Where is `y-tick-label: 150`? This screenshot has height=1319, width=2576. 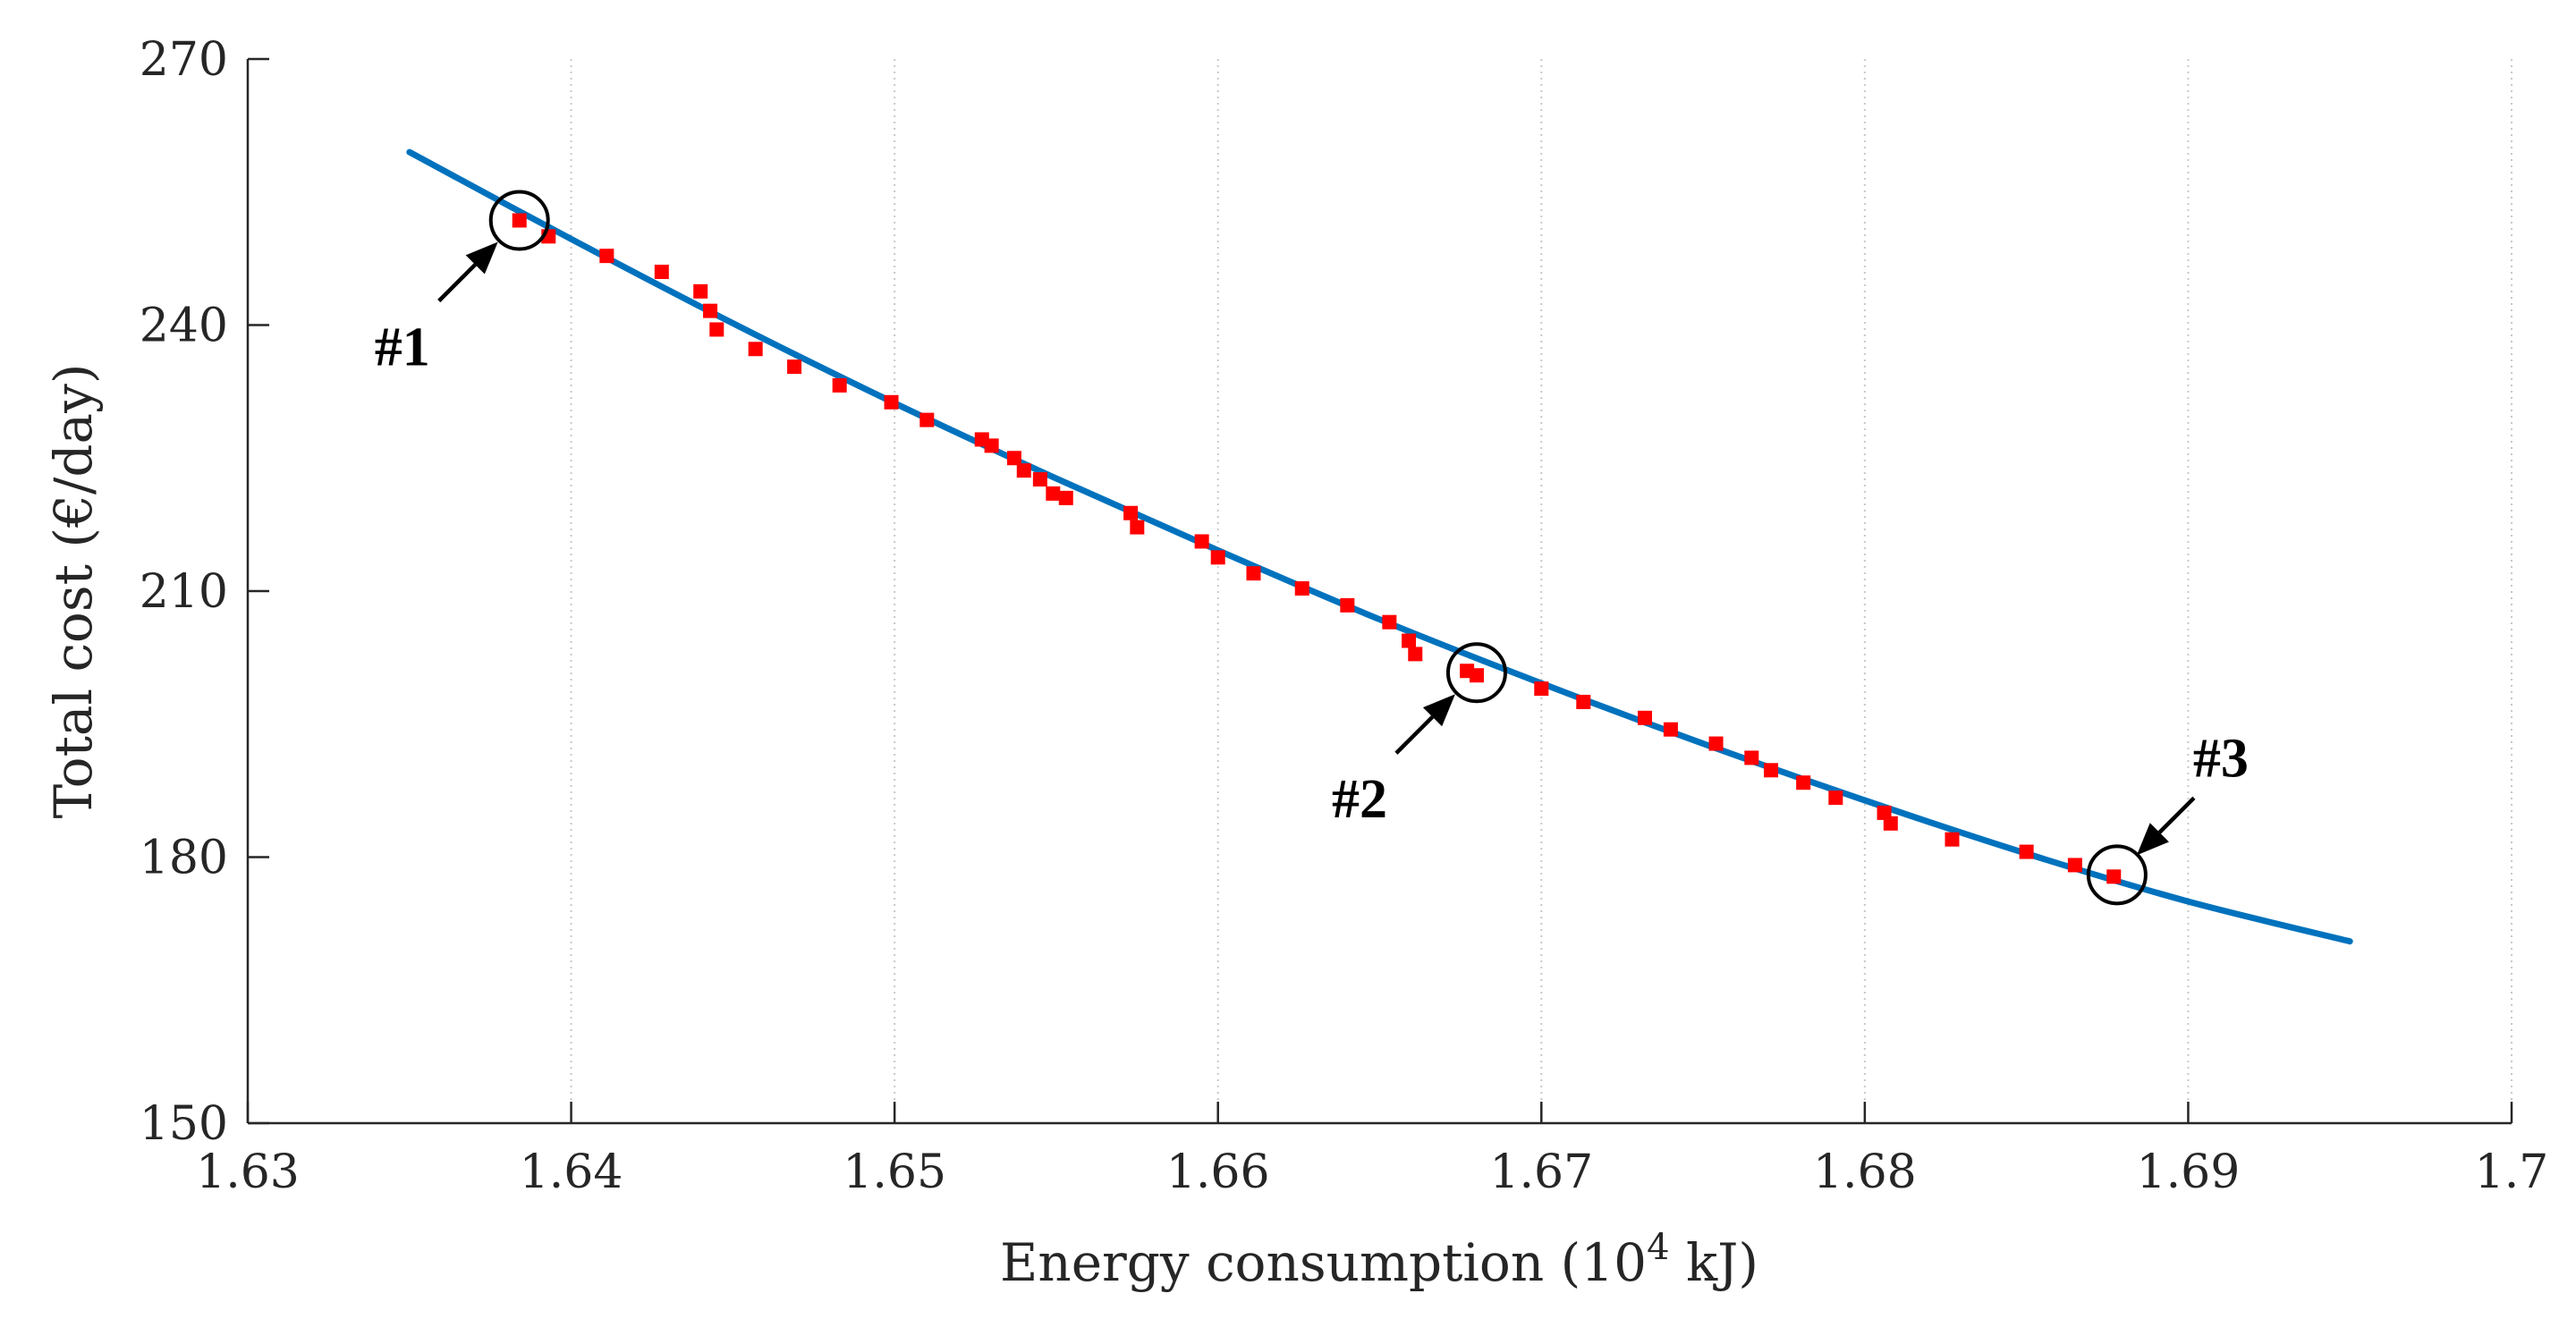
y-tick-label: 150 is located at coordinates (184, 1124).